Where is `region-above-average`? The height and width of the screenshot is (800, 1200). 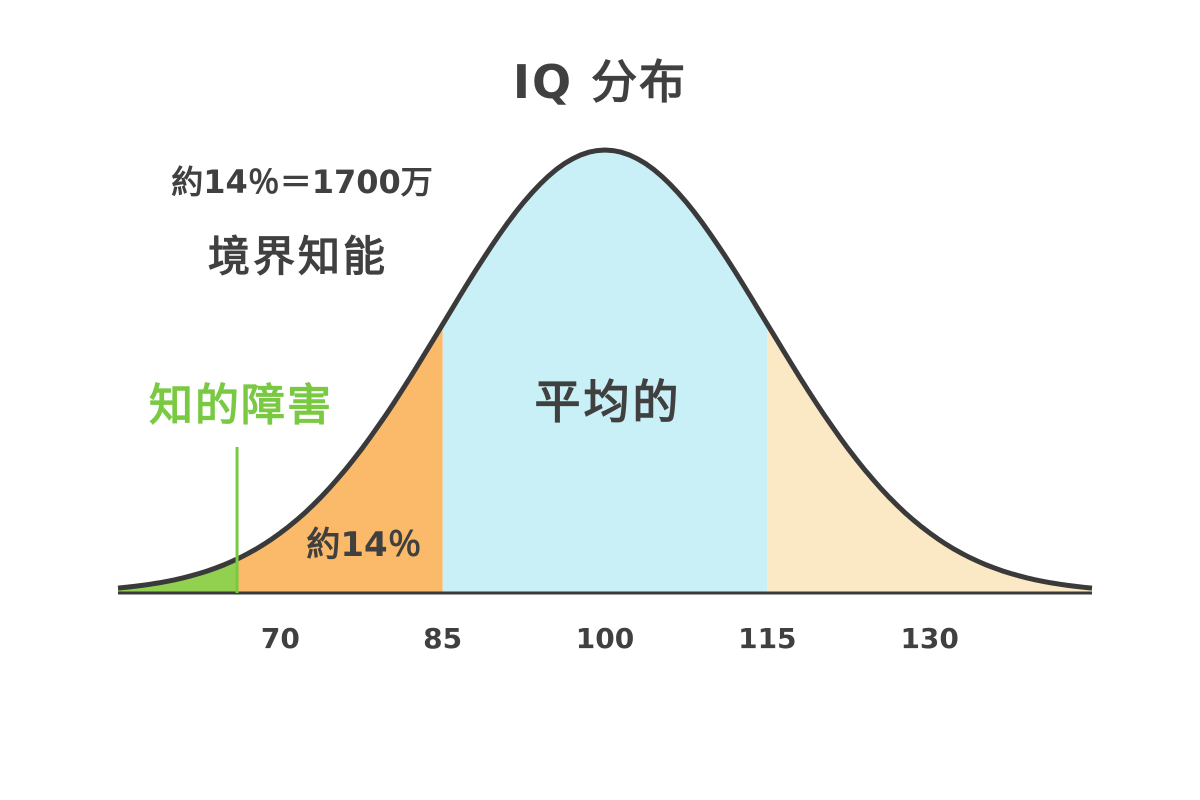 region-above-average is located at coordinates (929, 458).